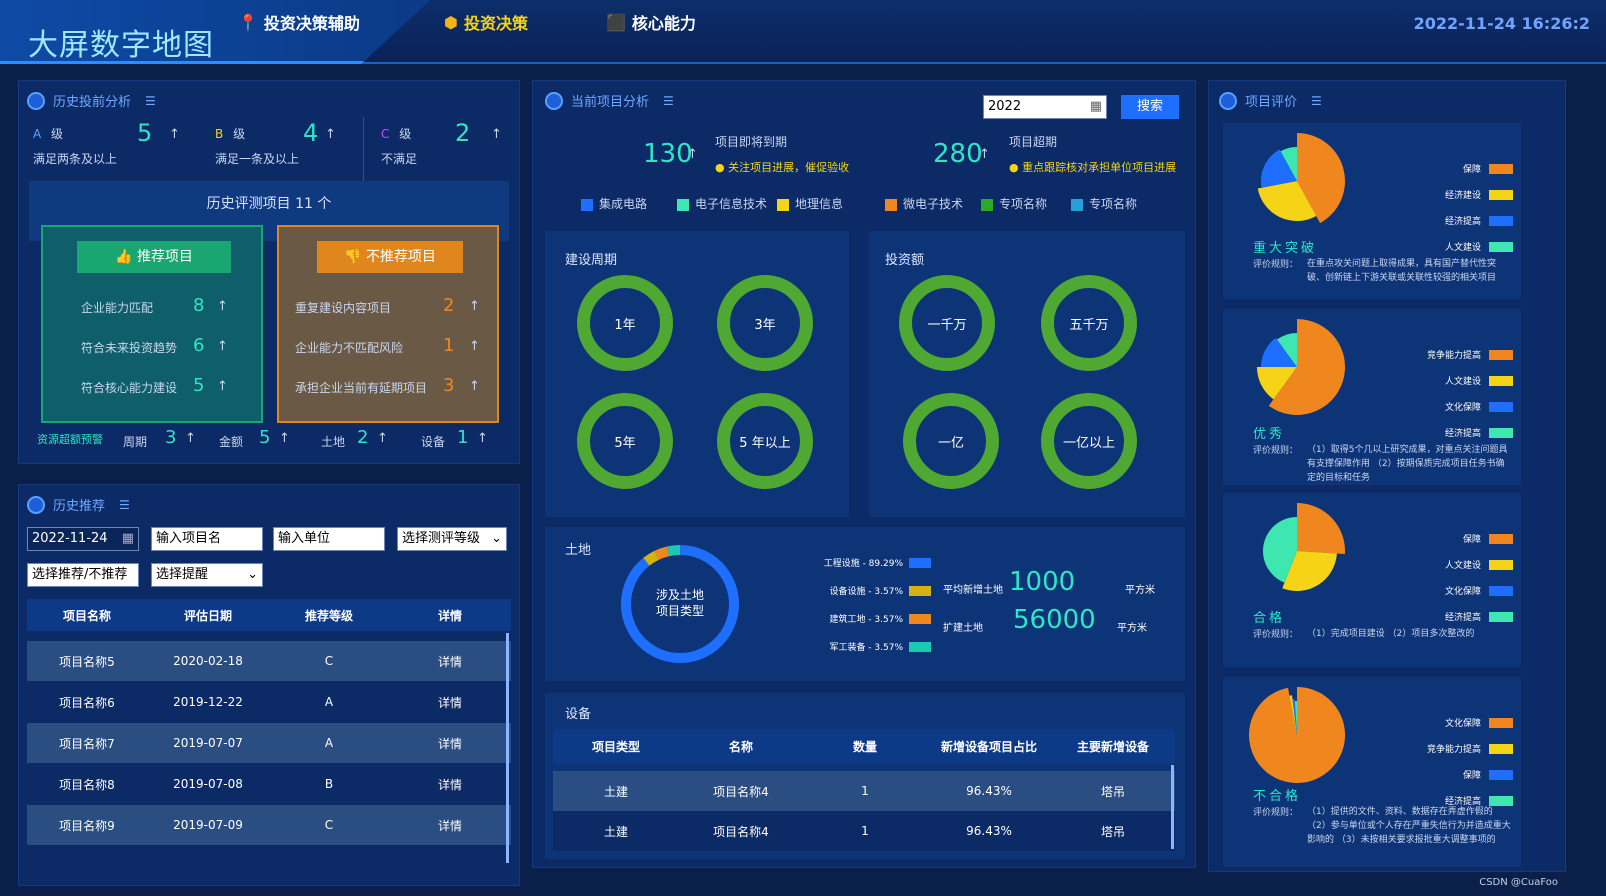 This screenshot has width=1606, height=896. Describe the element at coordinates (609, 100) in the screenshot. I see `panel-title: 当前项目分析 ☰` at that location.